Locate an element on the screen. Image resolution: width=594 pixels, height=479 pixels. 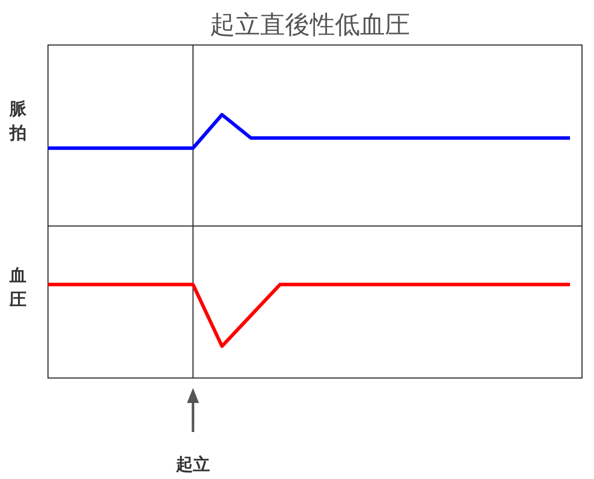
text: 起立 is located at coordinates (192, 465).